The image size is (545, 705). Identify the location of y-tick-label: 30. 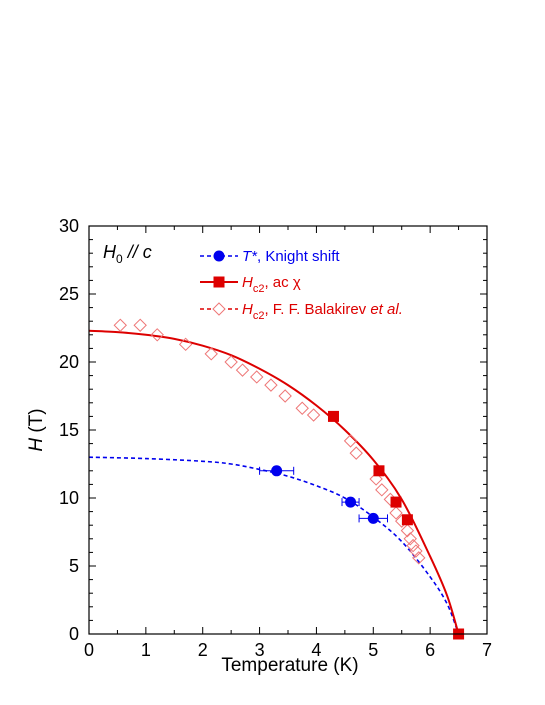
(69, 226).